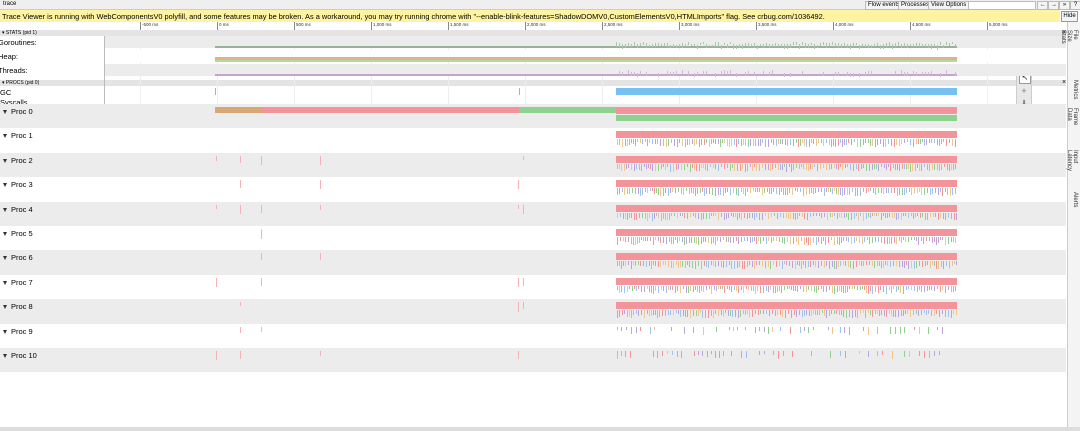  What do you see at coordinates (1075, 200) in the screenshot?
I see `side-tab: Alerts` at bounding box center [1075, 200].